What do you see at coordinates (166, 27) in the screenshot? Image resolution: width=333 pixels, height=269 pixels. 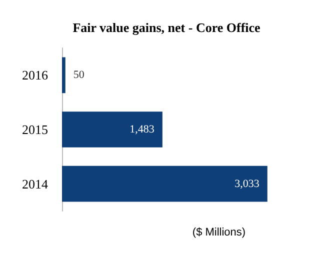 I see `chart-title: Fair value gains, net - Core Office` at bounding box center [166, 27].